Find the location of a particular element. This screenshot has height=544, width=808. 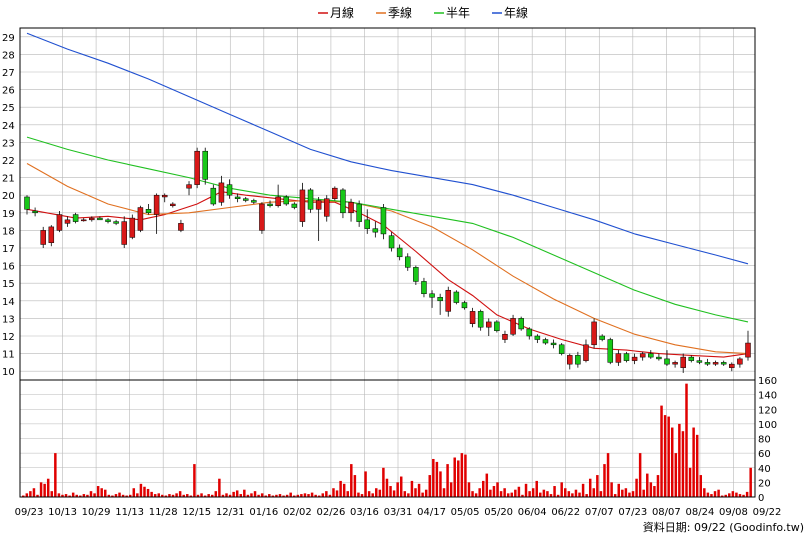

date-tick-label-4: 11/28 is located at coordinates (163, 512).